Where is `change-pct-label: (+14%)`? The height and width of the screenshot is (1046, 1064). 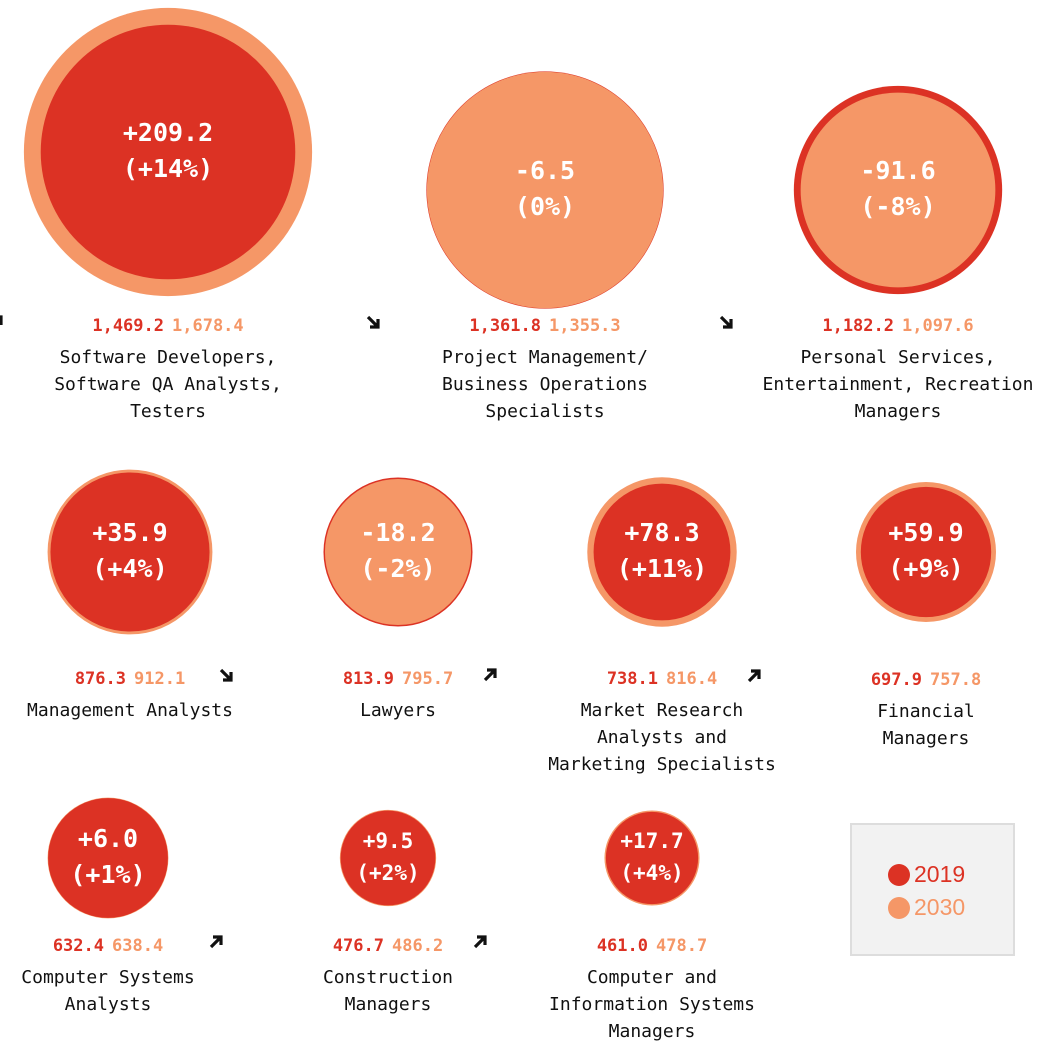
change-pct-label: (+14%) is located at coordinates (168, 168).